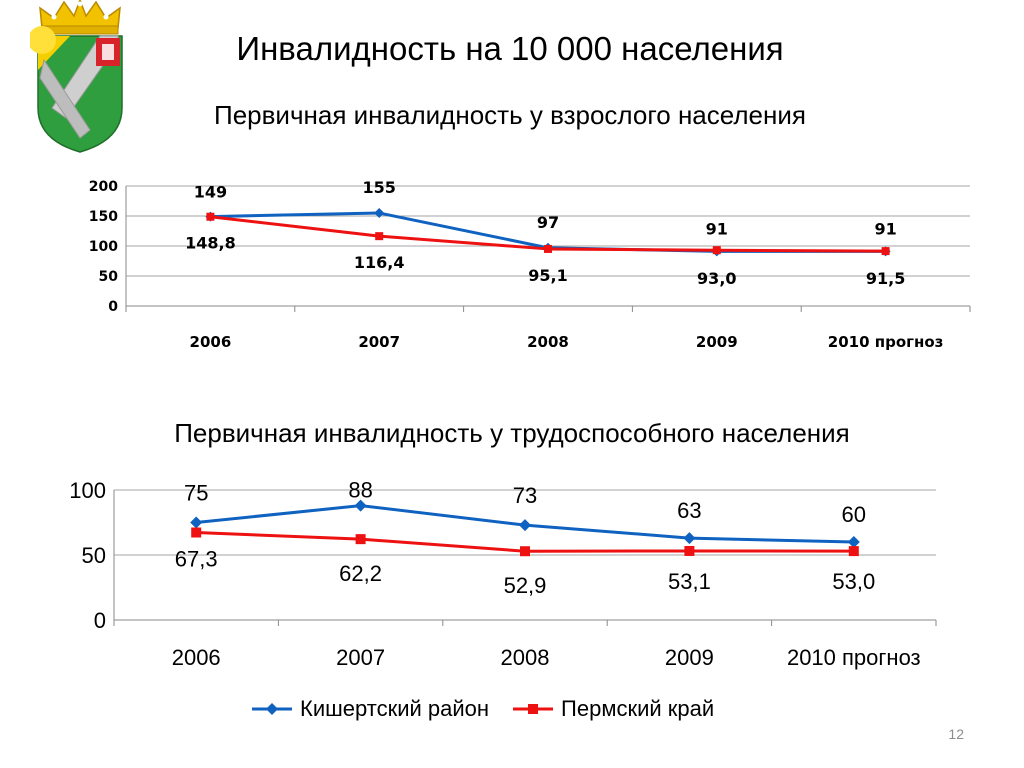  I want to click on data-label-kishert: 63, so click(689, 510).